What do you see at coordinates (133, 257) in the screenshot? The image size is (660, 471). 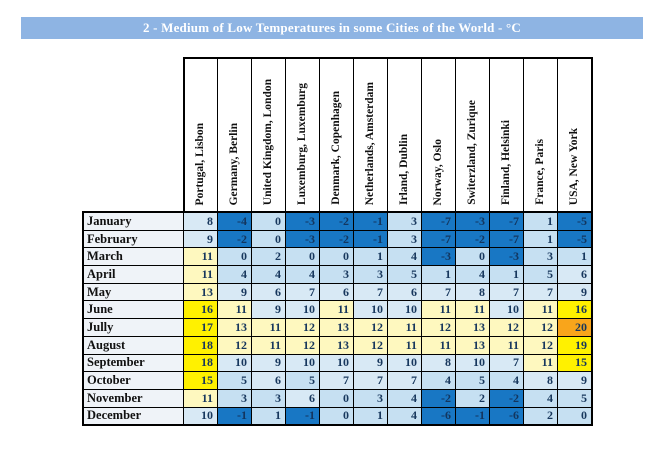 I see `month-label-cell: March` at bounding box center [133, 257].